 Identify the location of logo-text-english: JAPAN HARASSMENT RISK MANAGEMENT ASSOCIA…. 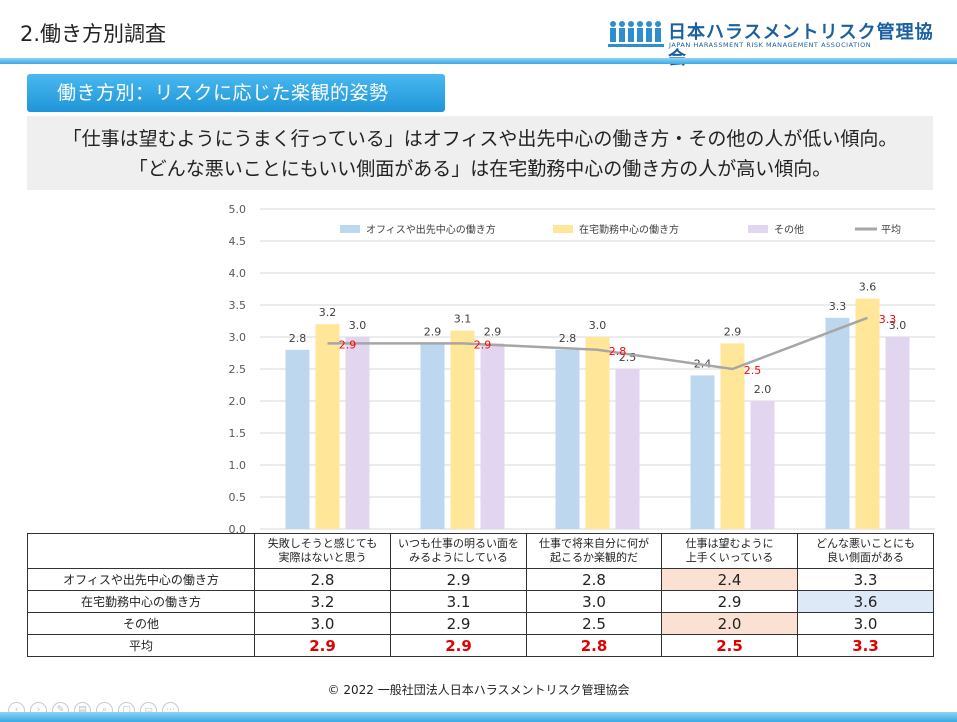
(770, 45).